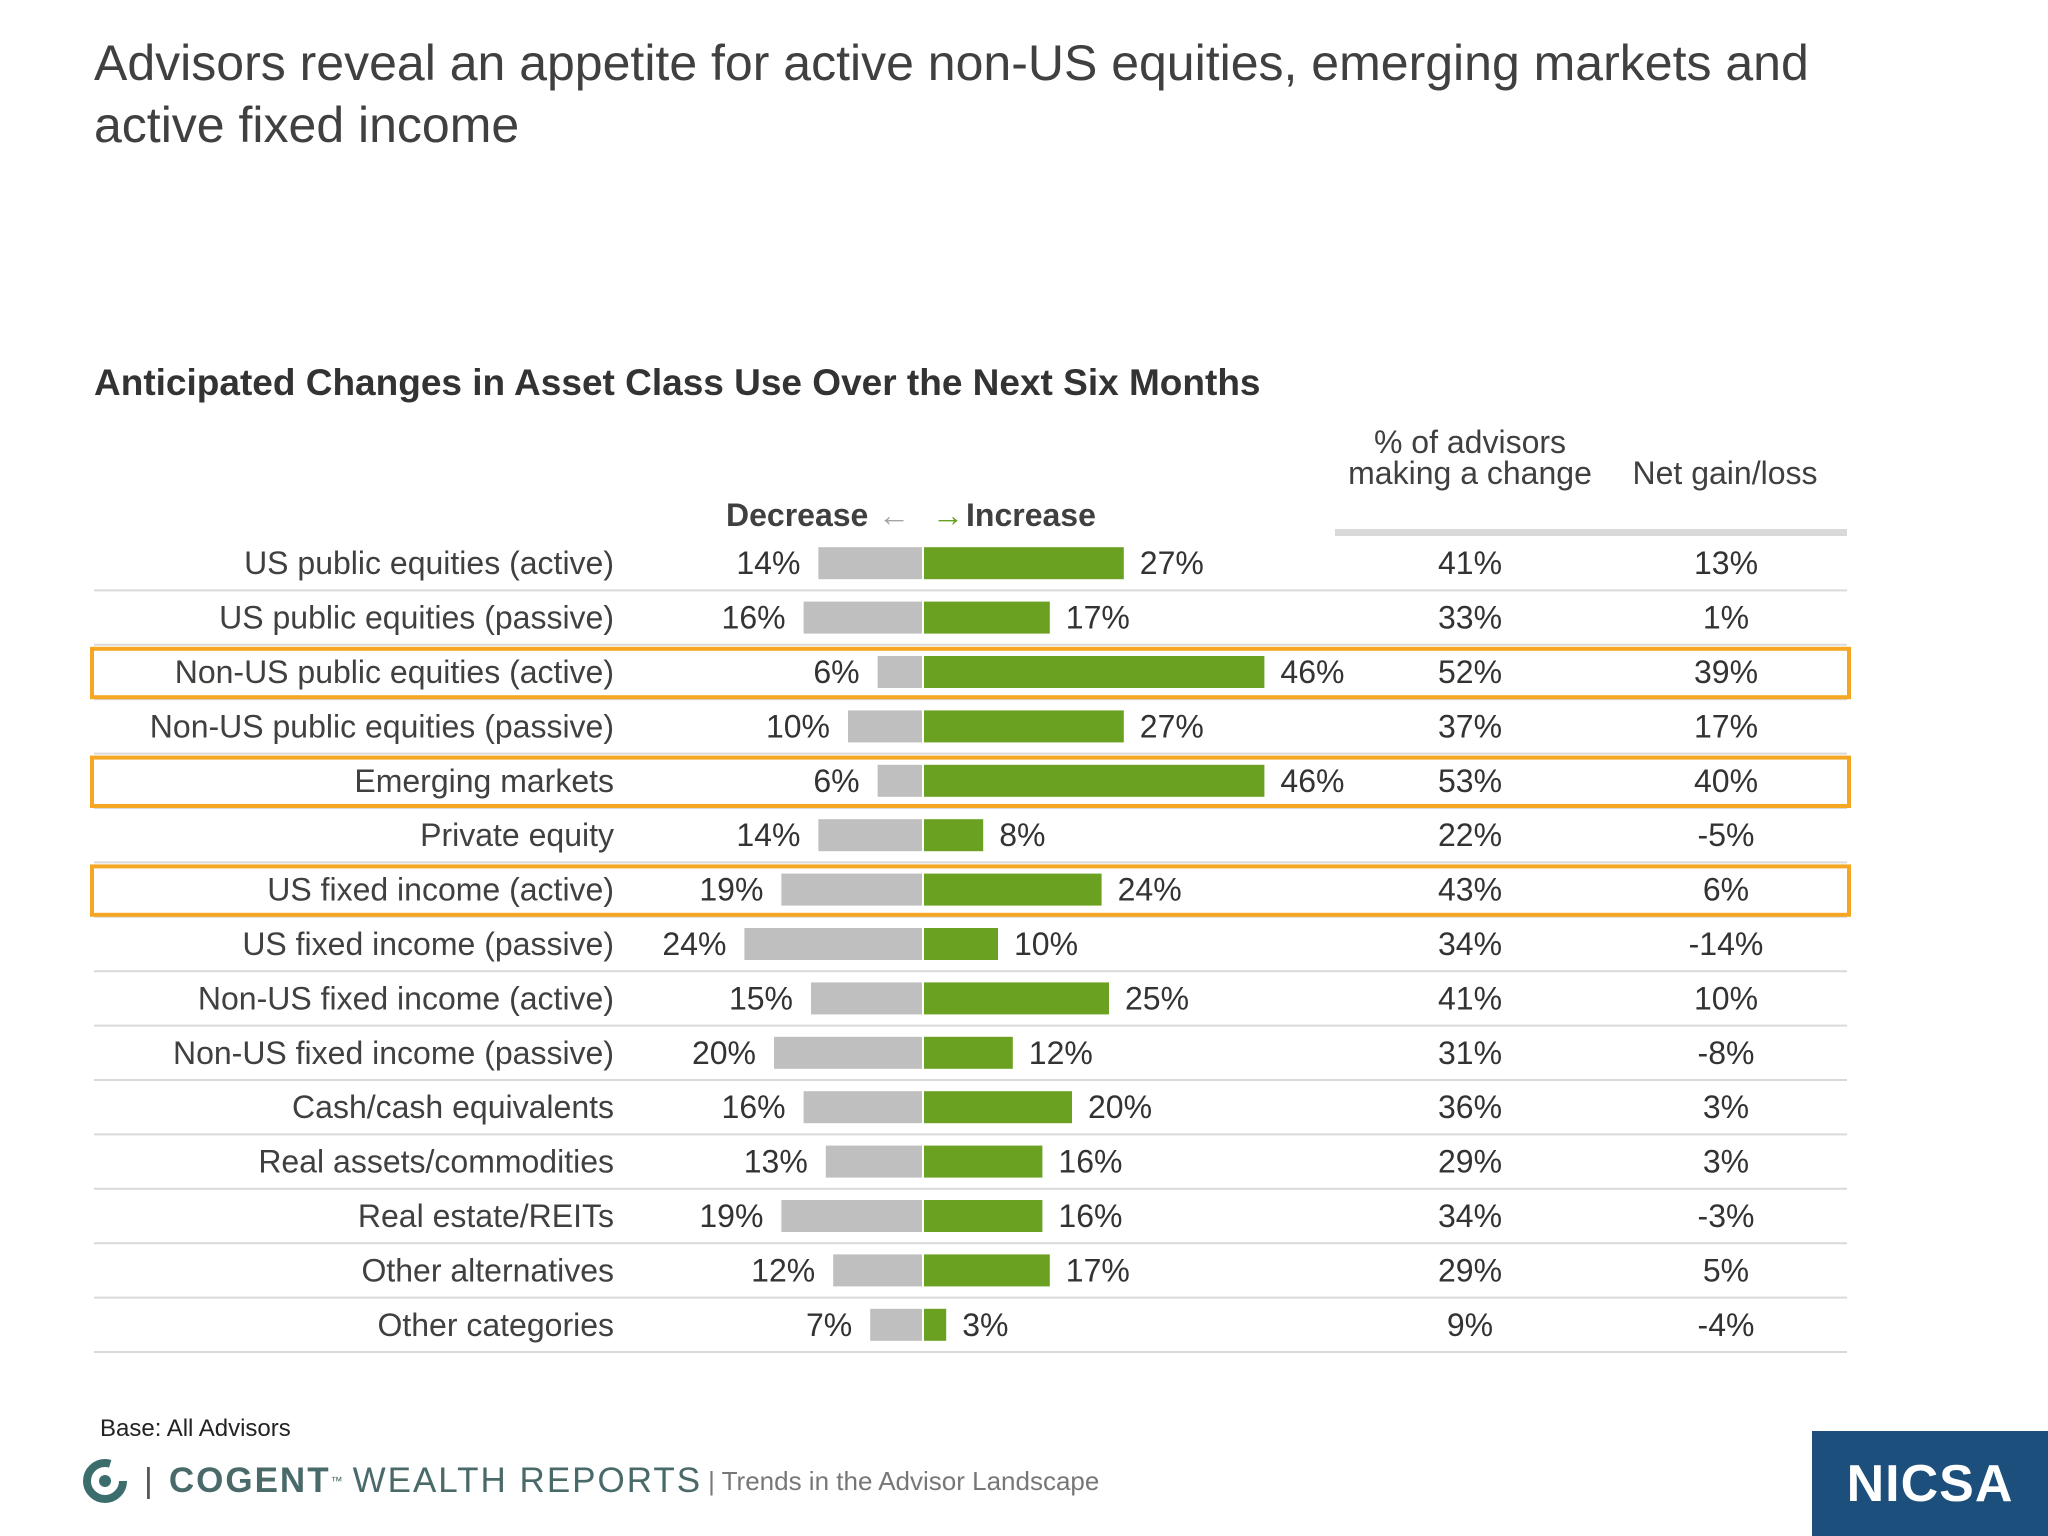 This screenshot has width=2048, height=1536. I want to click on net-gain-loss-value: 10%, so click(1726, 998).